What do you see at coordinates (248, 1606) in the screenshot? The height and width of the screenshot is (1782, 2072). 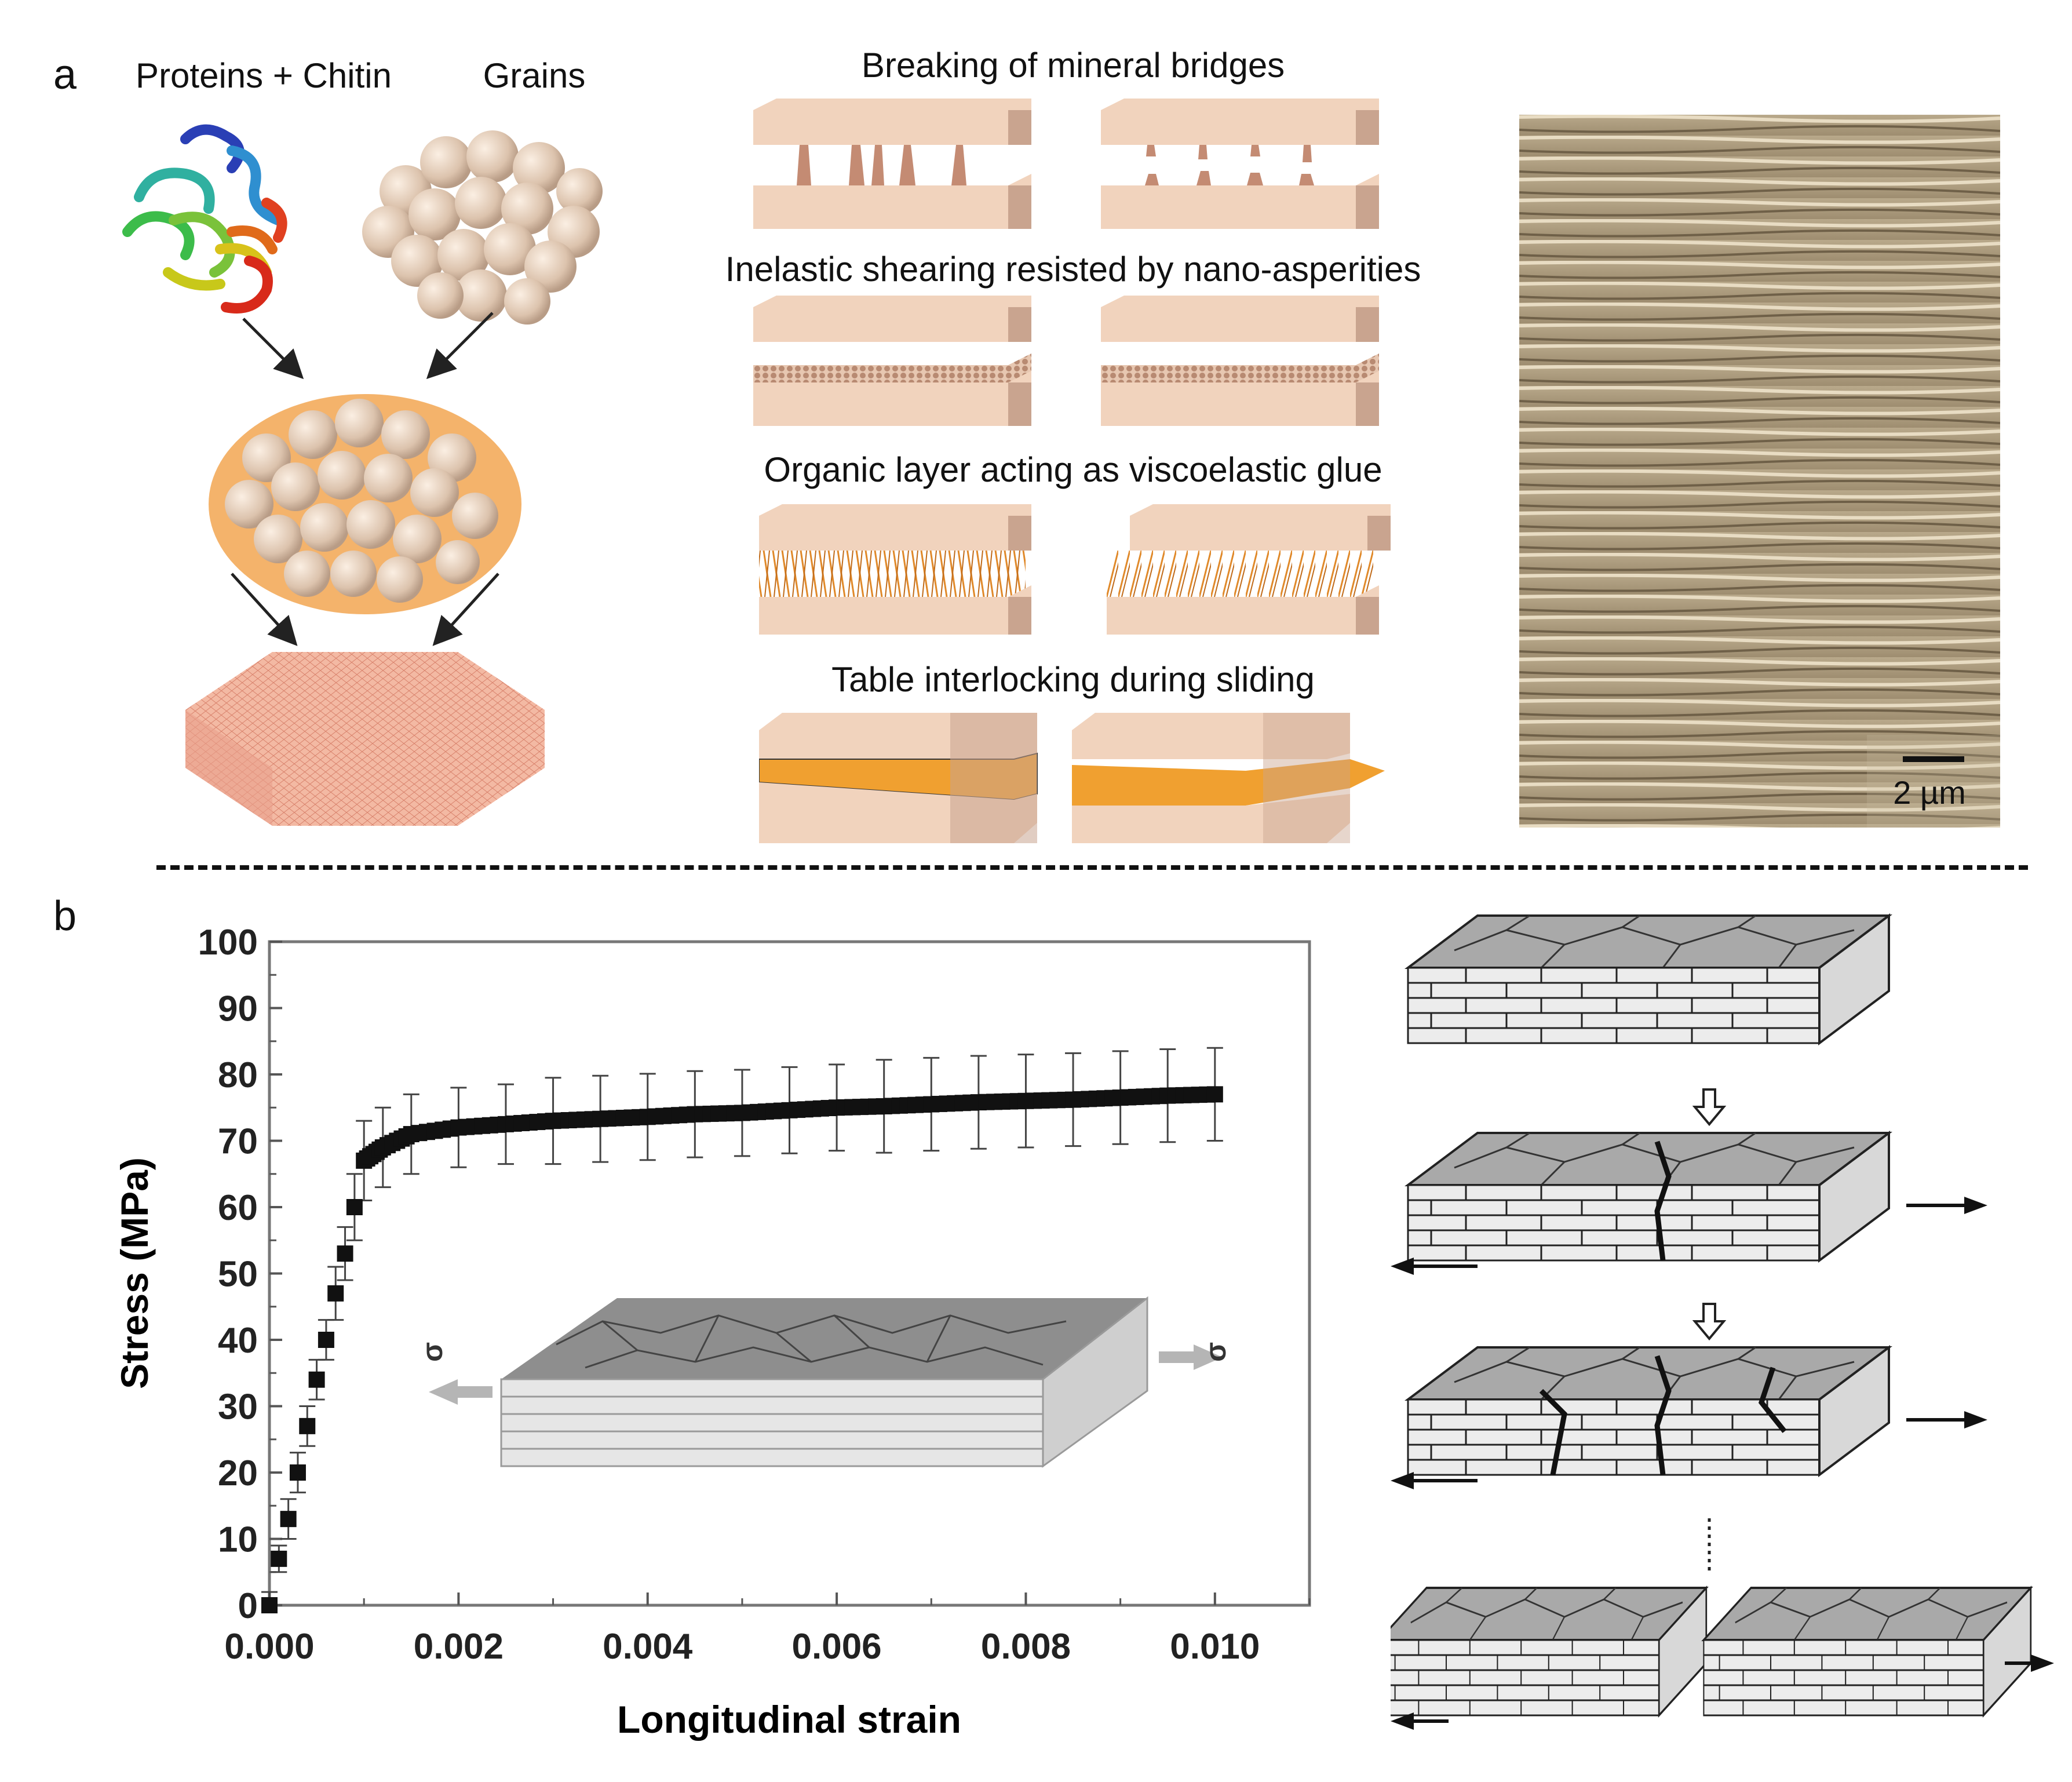 I see `y-tick-label: 0` at bounding box center [248, 1606].